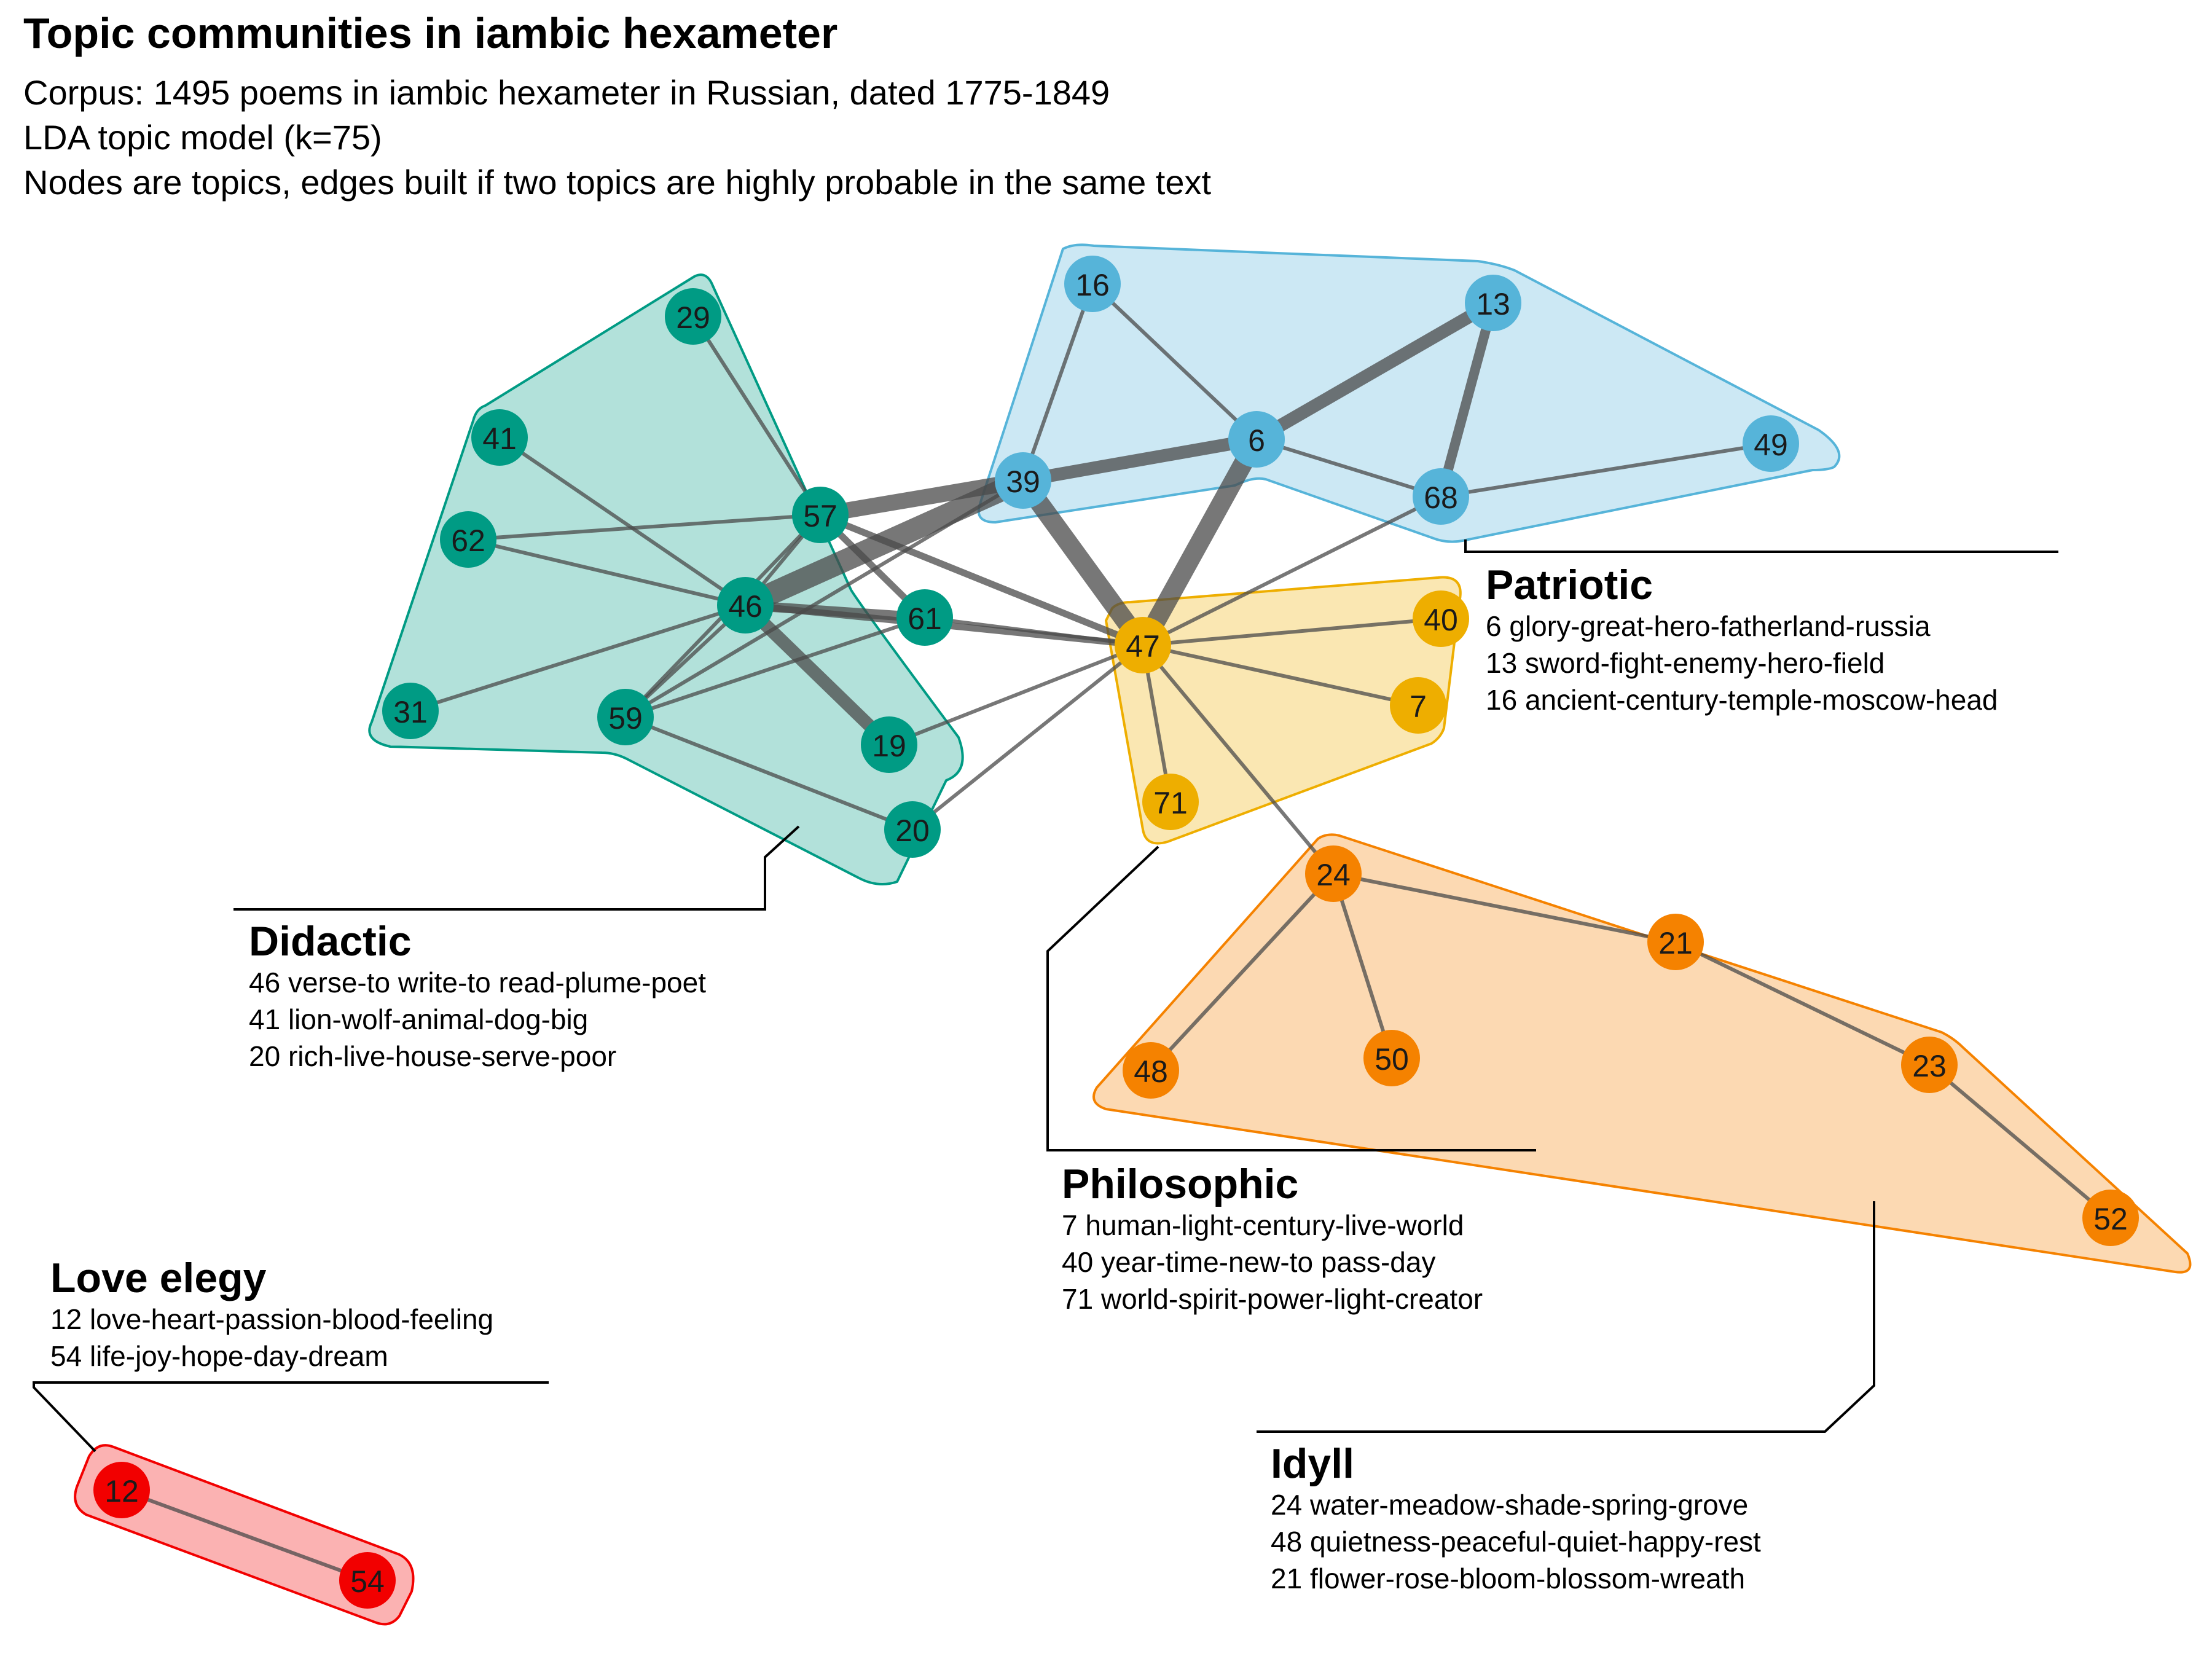 The height and width of the screenshot is (1659, 2212). I want to click on node-23: 23, so click(1929, 1065).